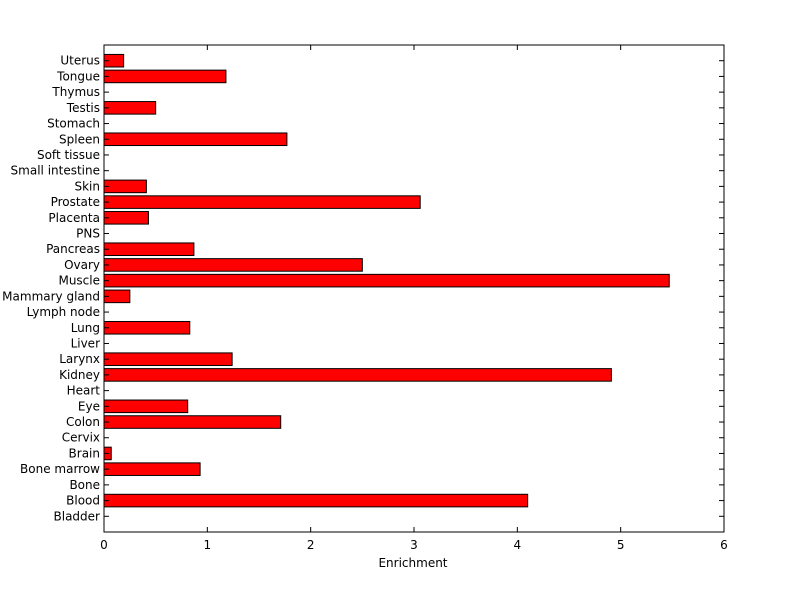 The width and height of the screenshot is (800, 599). What do you see at coordinates (125, 186) in the screenshot?
I see `bar-skin` at bounding box center [125, 186].